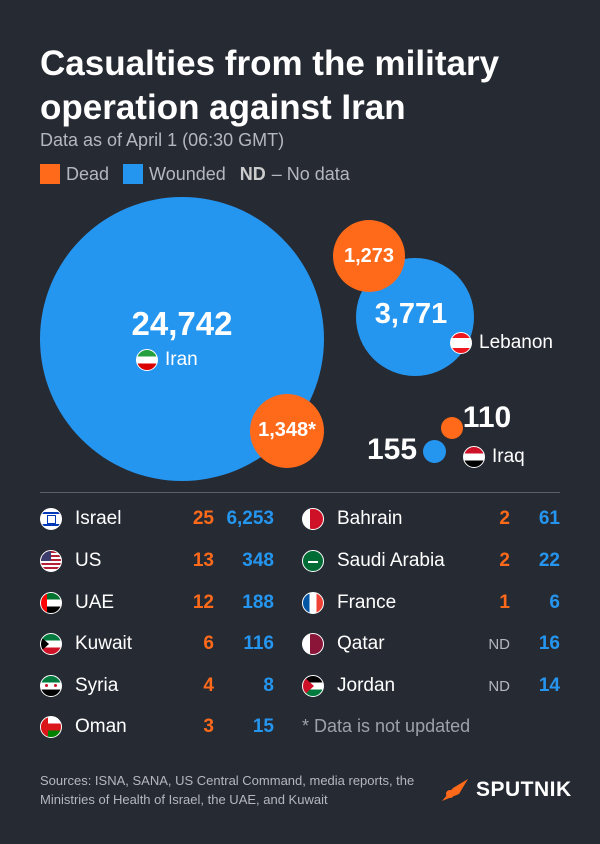  Describe the element at coordinates (98, 518) in the screenshot. I see `country-name: Israel` at that location.